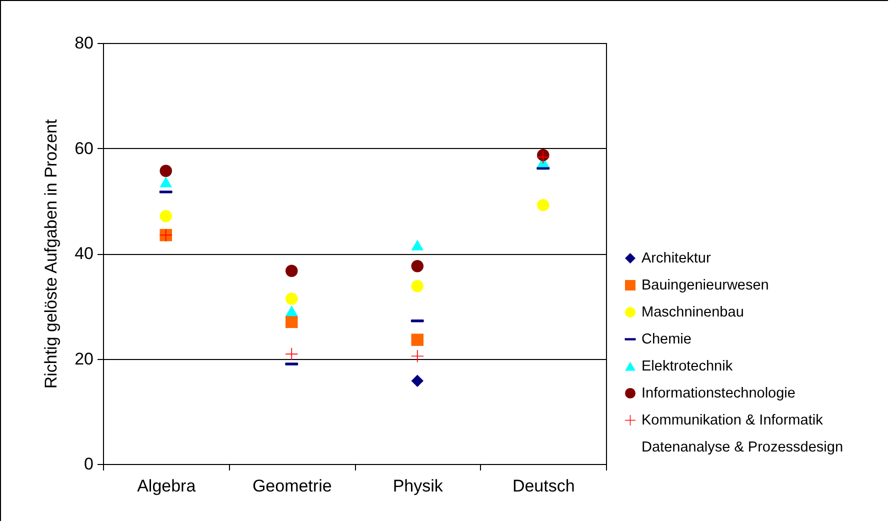 The height and width of the screenshot is (523, 890). What do you see at coordinates (51, 254) in the screenshot?
I see `y-axis-title: Richtig gelöste Aufgaben in Prozent` at bounding box center [51, 254].